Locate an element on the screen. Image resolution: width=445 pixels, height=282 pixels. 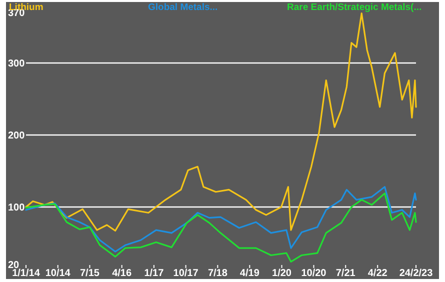
x-tick-label: 4/22 is located at coordinates (378, 273).